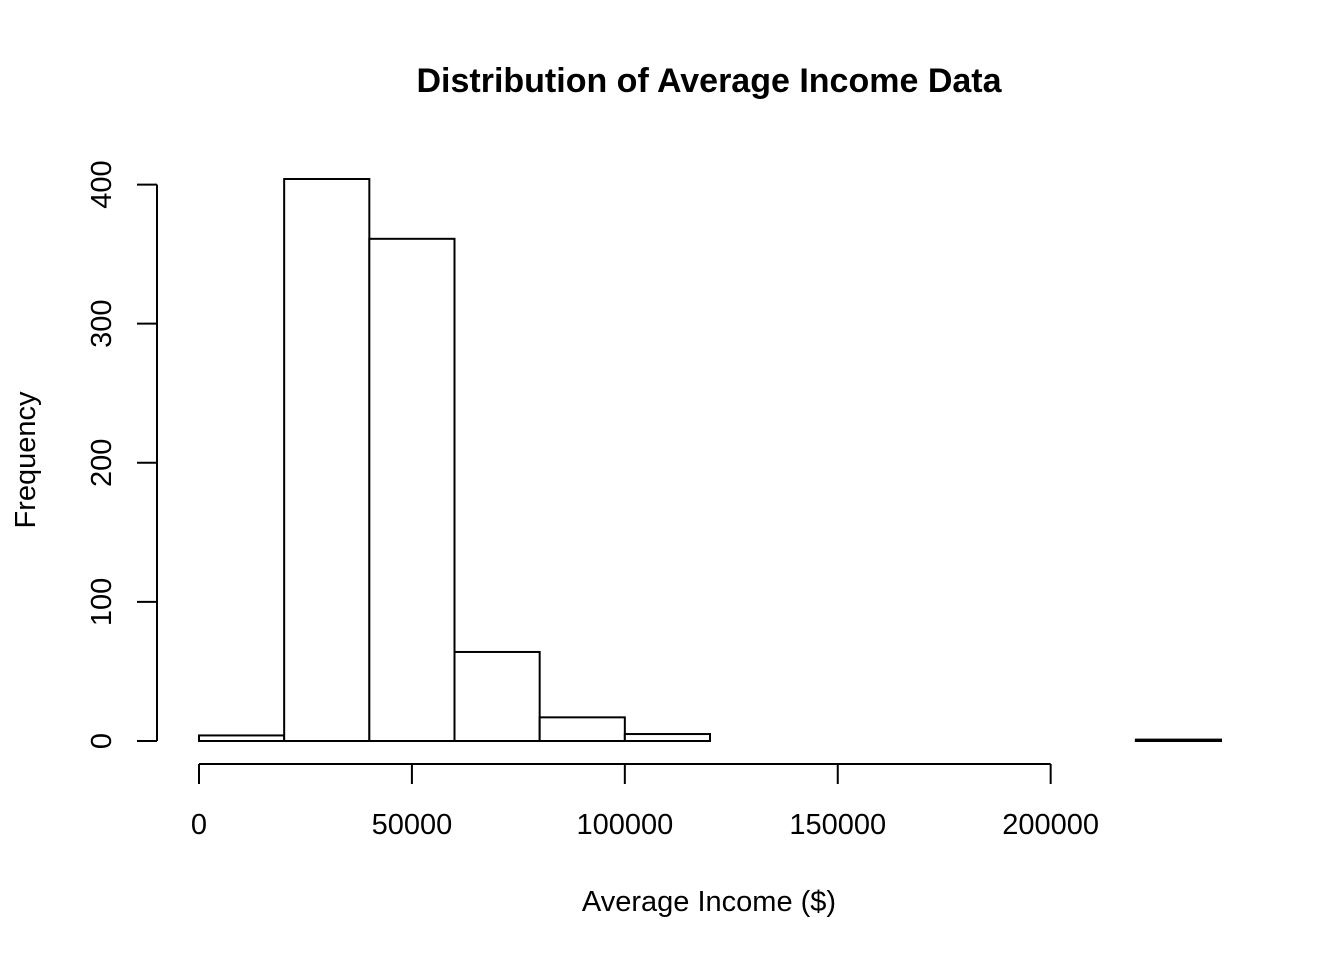  Describe the element at coordinates (837, 825) in the screenshot. I see `x-tick-label: 150000` at that location.